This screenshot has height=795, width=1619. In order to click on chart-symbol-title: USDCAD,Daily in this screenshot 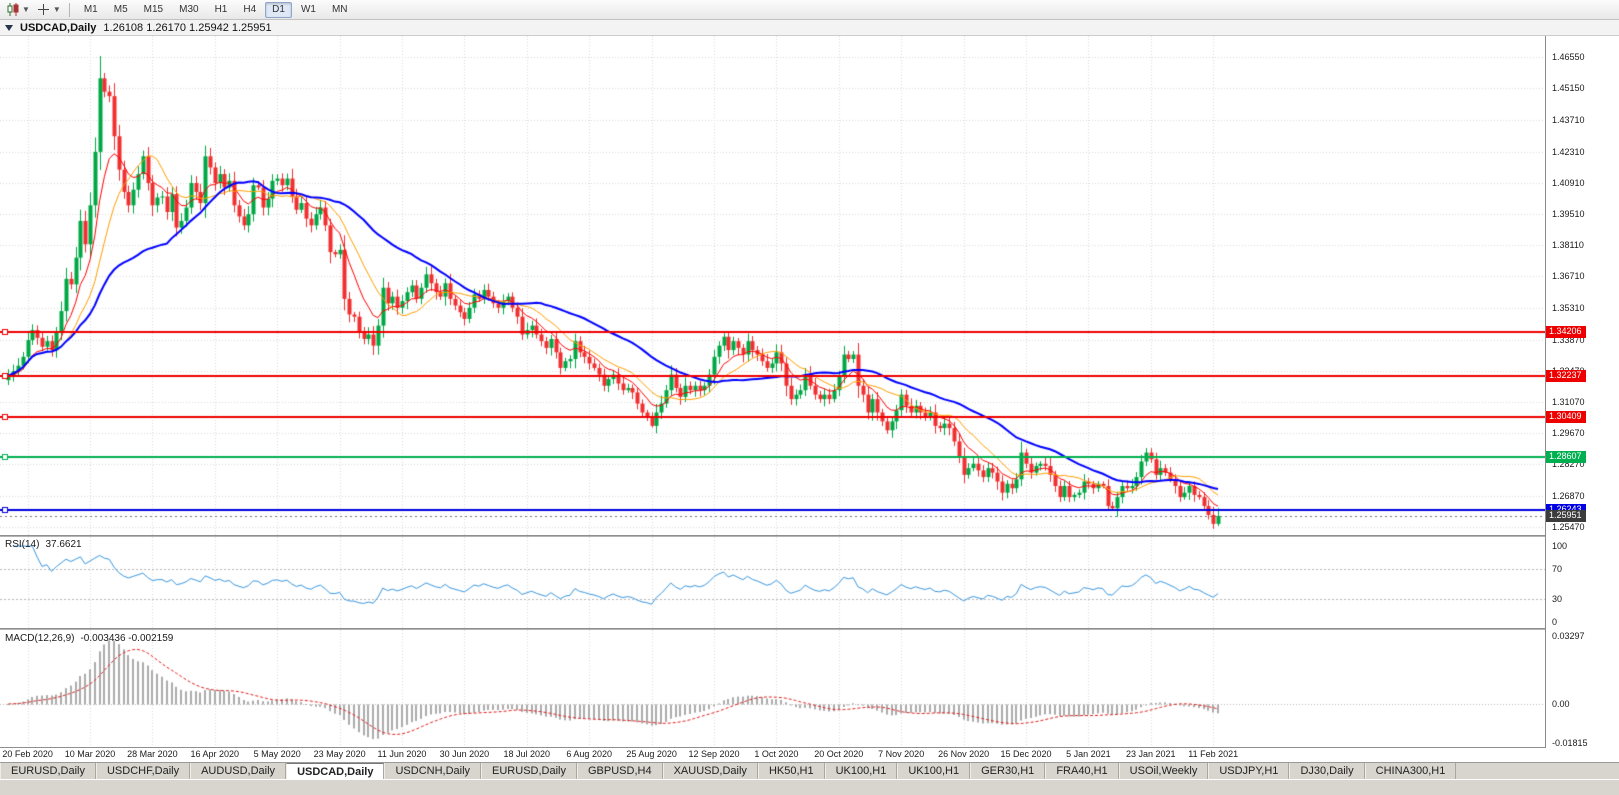, I will do `click(58, 27)`.